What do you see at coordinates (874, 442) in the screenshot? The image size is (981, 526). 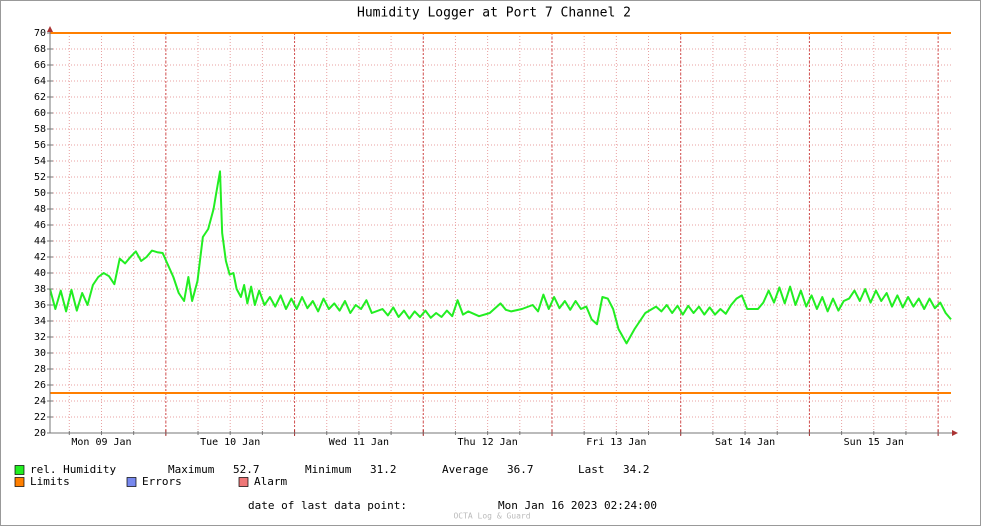 I see `x-tick-label: Sun 15 Jan` at bounding box center [874, 442].